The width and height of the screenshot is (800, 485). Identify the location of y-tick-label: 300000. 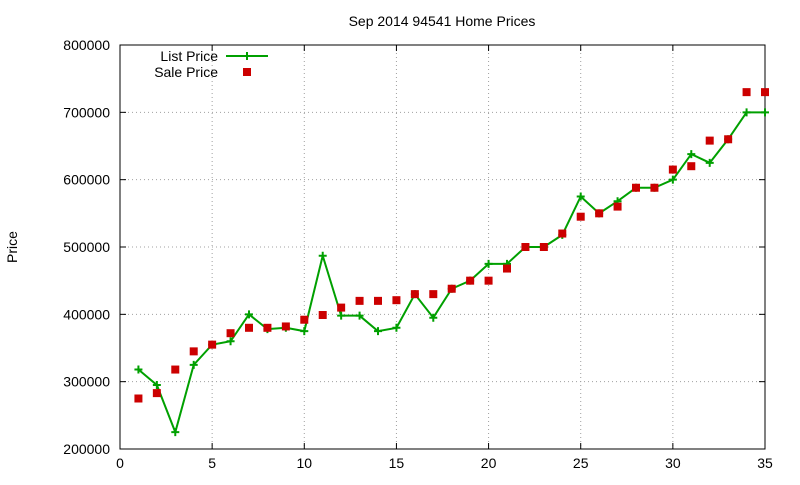
(86, 382).